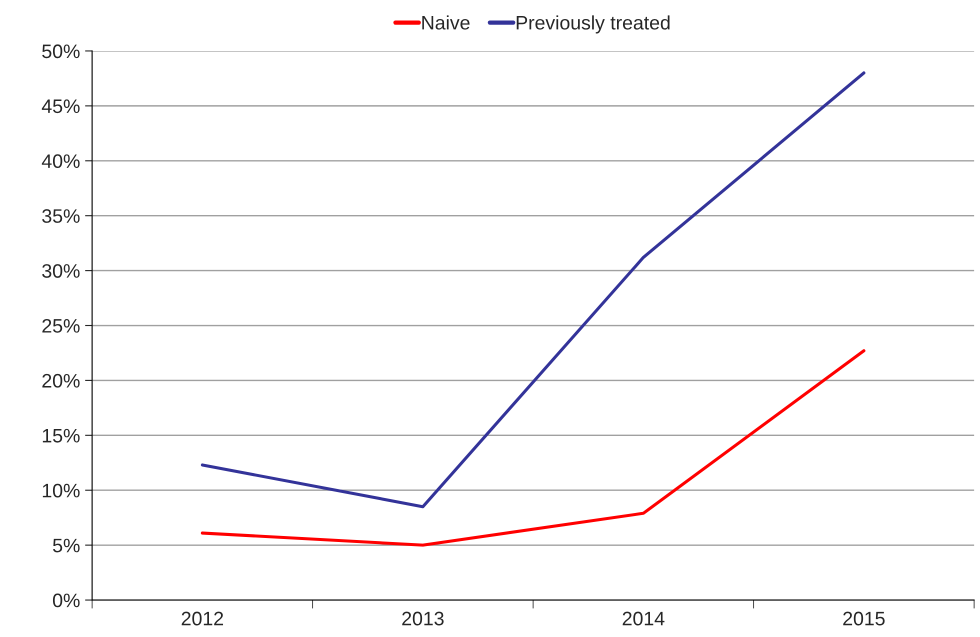  Describe the element at coordinates (66, 601) in the screenshot. I see `y-tick-label: 0%` at that location.